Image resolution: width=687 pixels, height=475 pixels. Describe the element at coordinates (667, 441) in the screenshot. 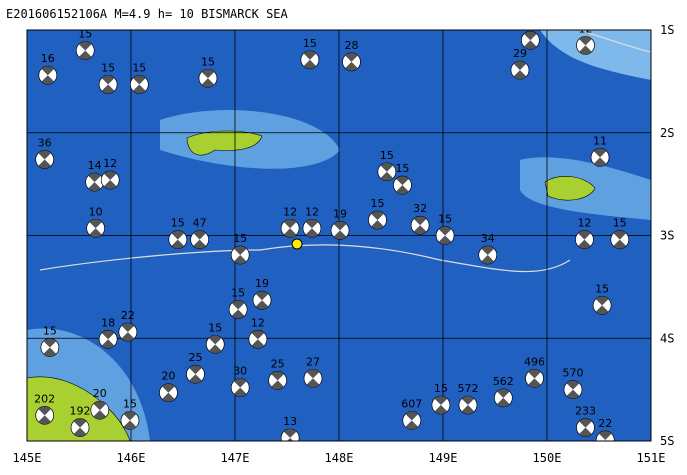

I see `lat-label: 5S` at that location.